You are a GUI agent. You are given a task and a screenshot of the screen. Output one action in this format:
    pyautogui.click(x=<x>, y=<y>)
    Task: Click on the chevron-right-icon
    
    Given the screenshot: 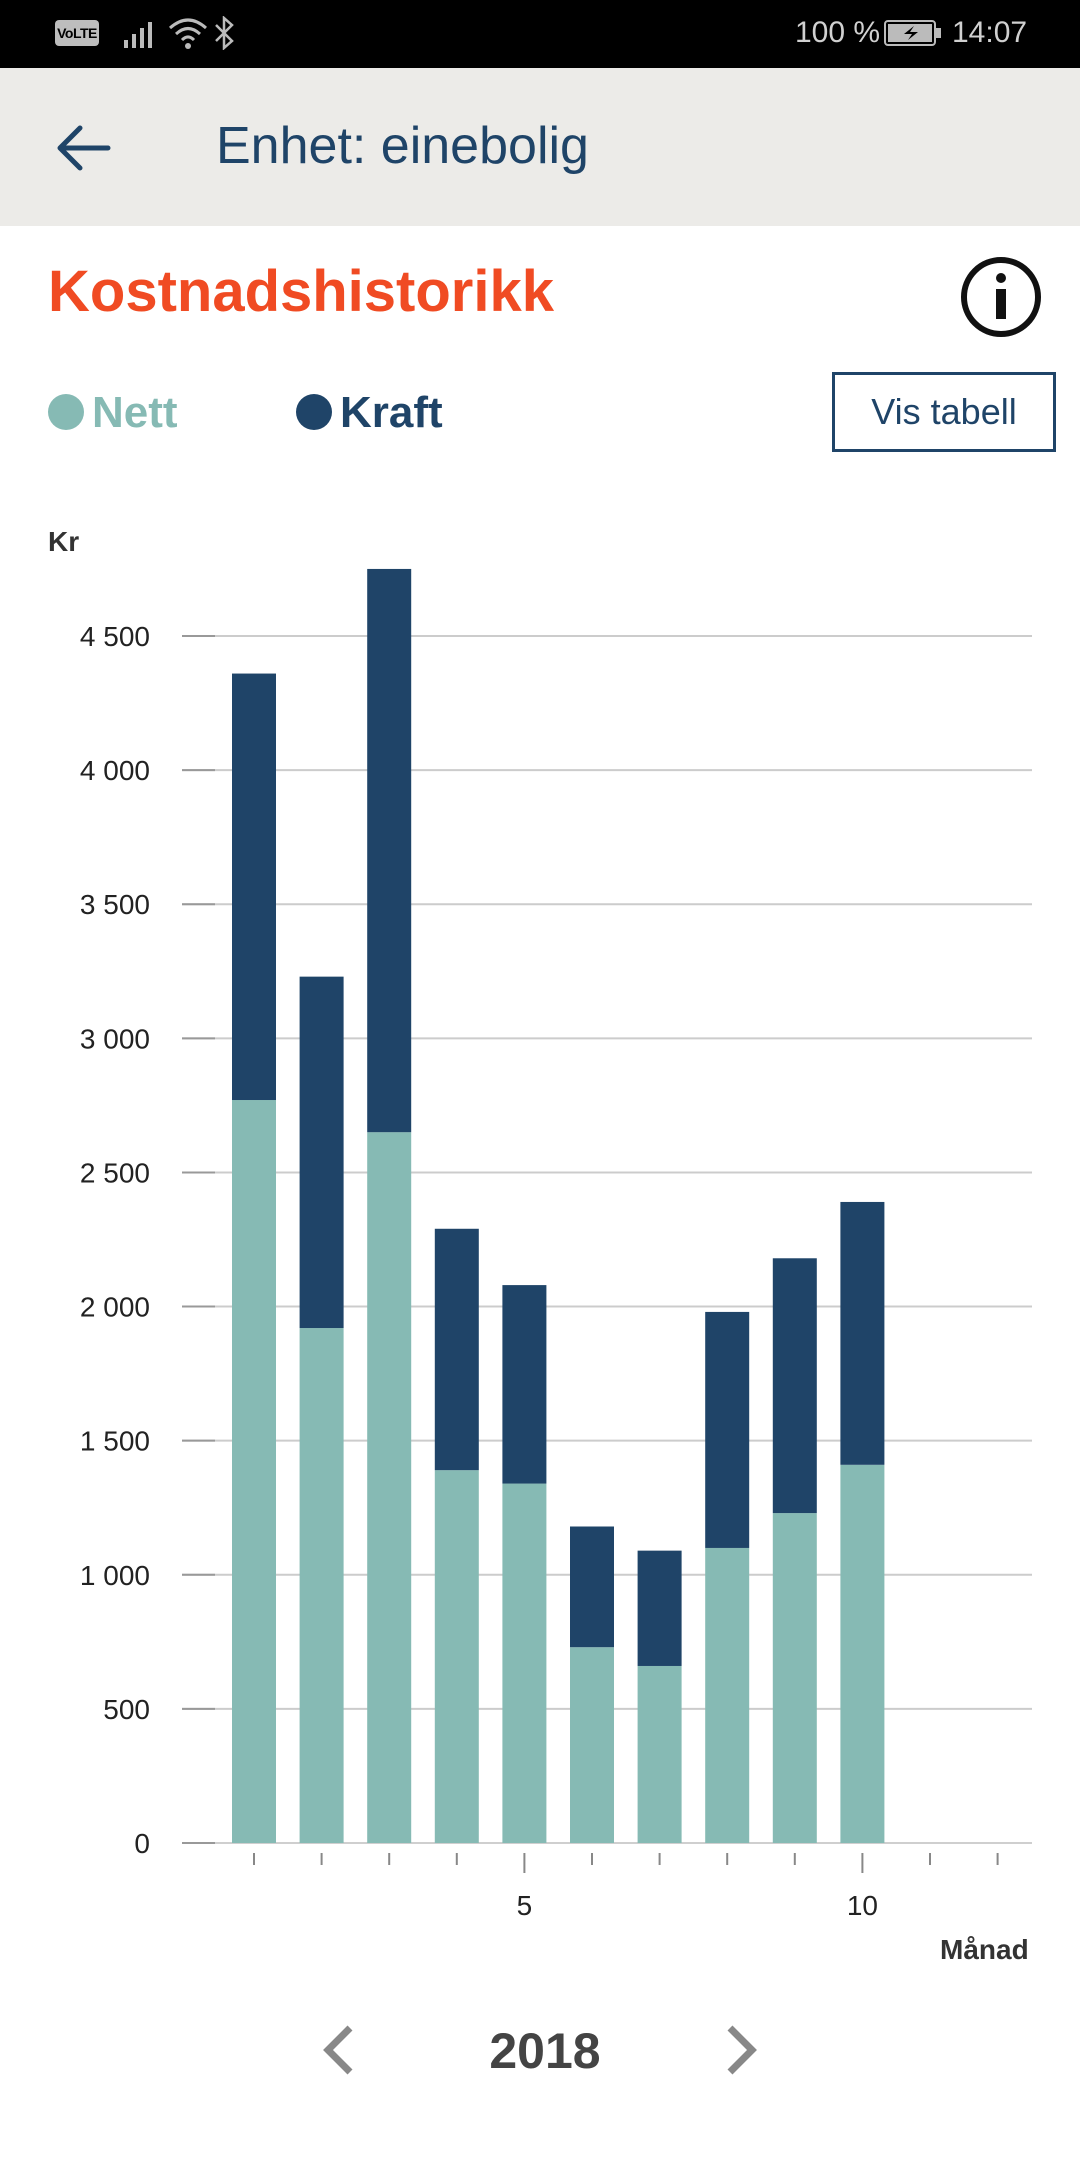 What is the action you would take?
    pyautogui.click(x=742, y=2050)
    